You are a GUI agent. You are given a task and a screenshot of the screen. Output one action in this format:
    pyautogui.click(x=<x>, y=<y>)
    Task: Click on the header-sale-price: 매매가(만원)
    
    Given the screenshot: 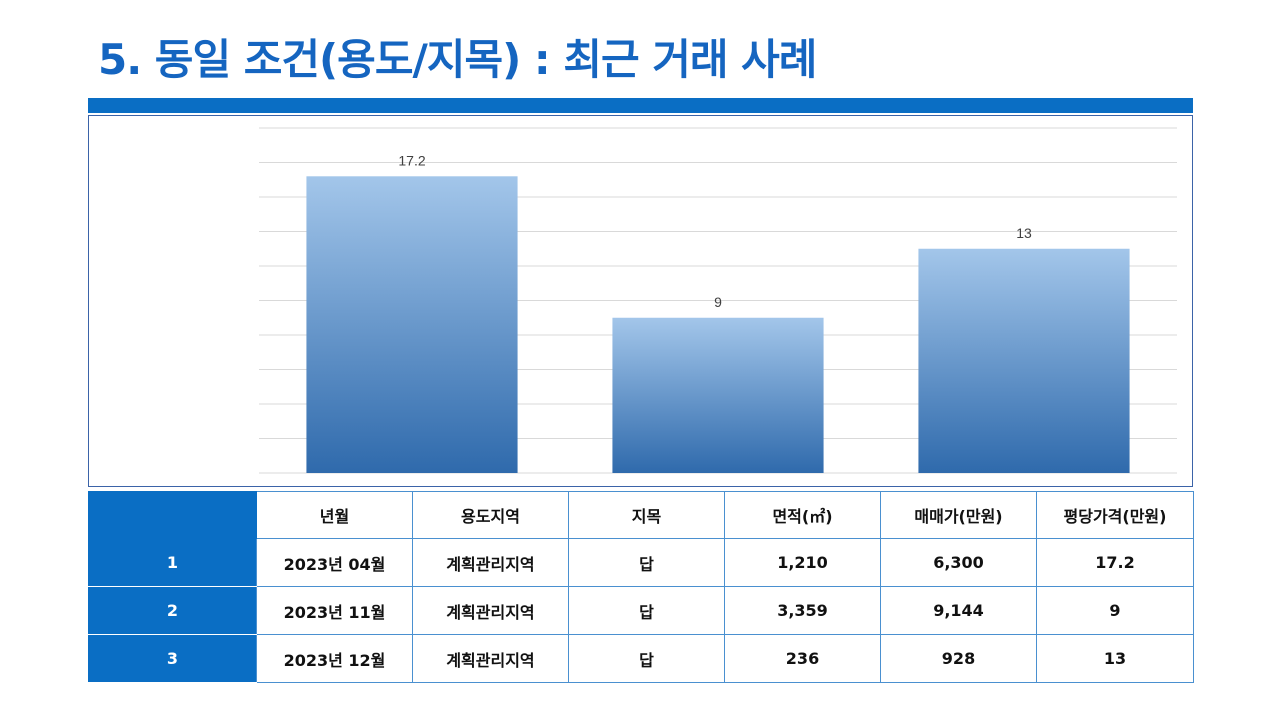 What is the action you would take?
    pyautogui.click(x=958, y=515)
    